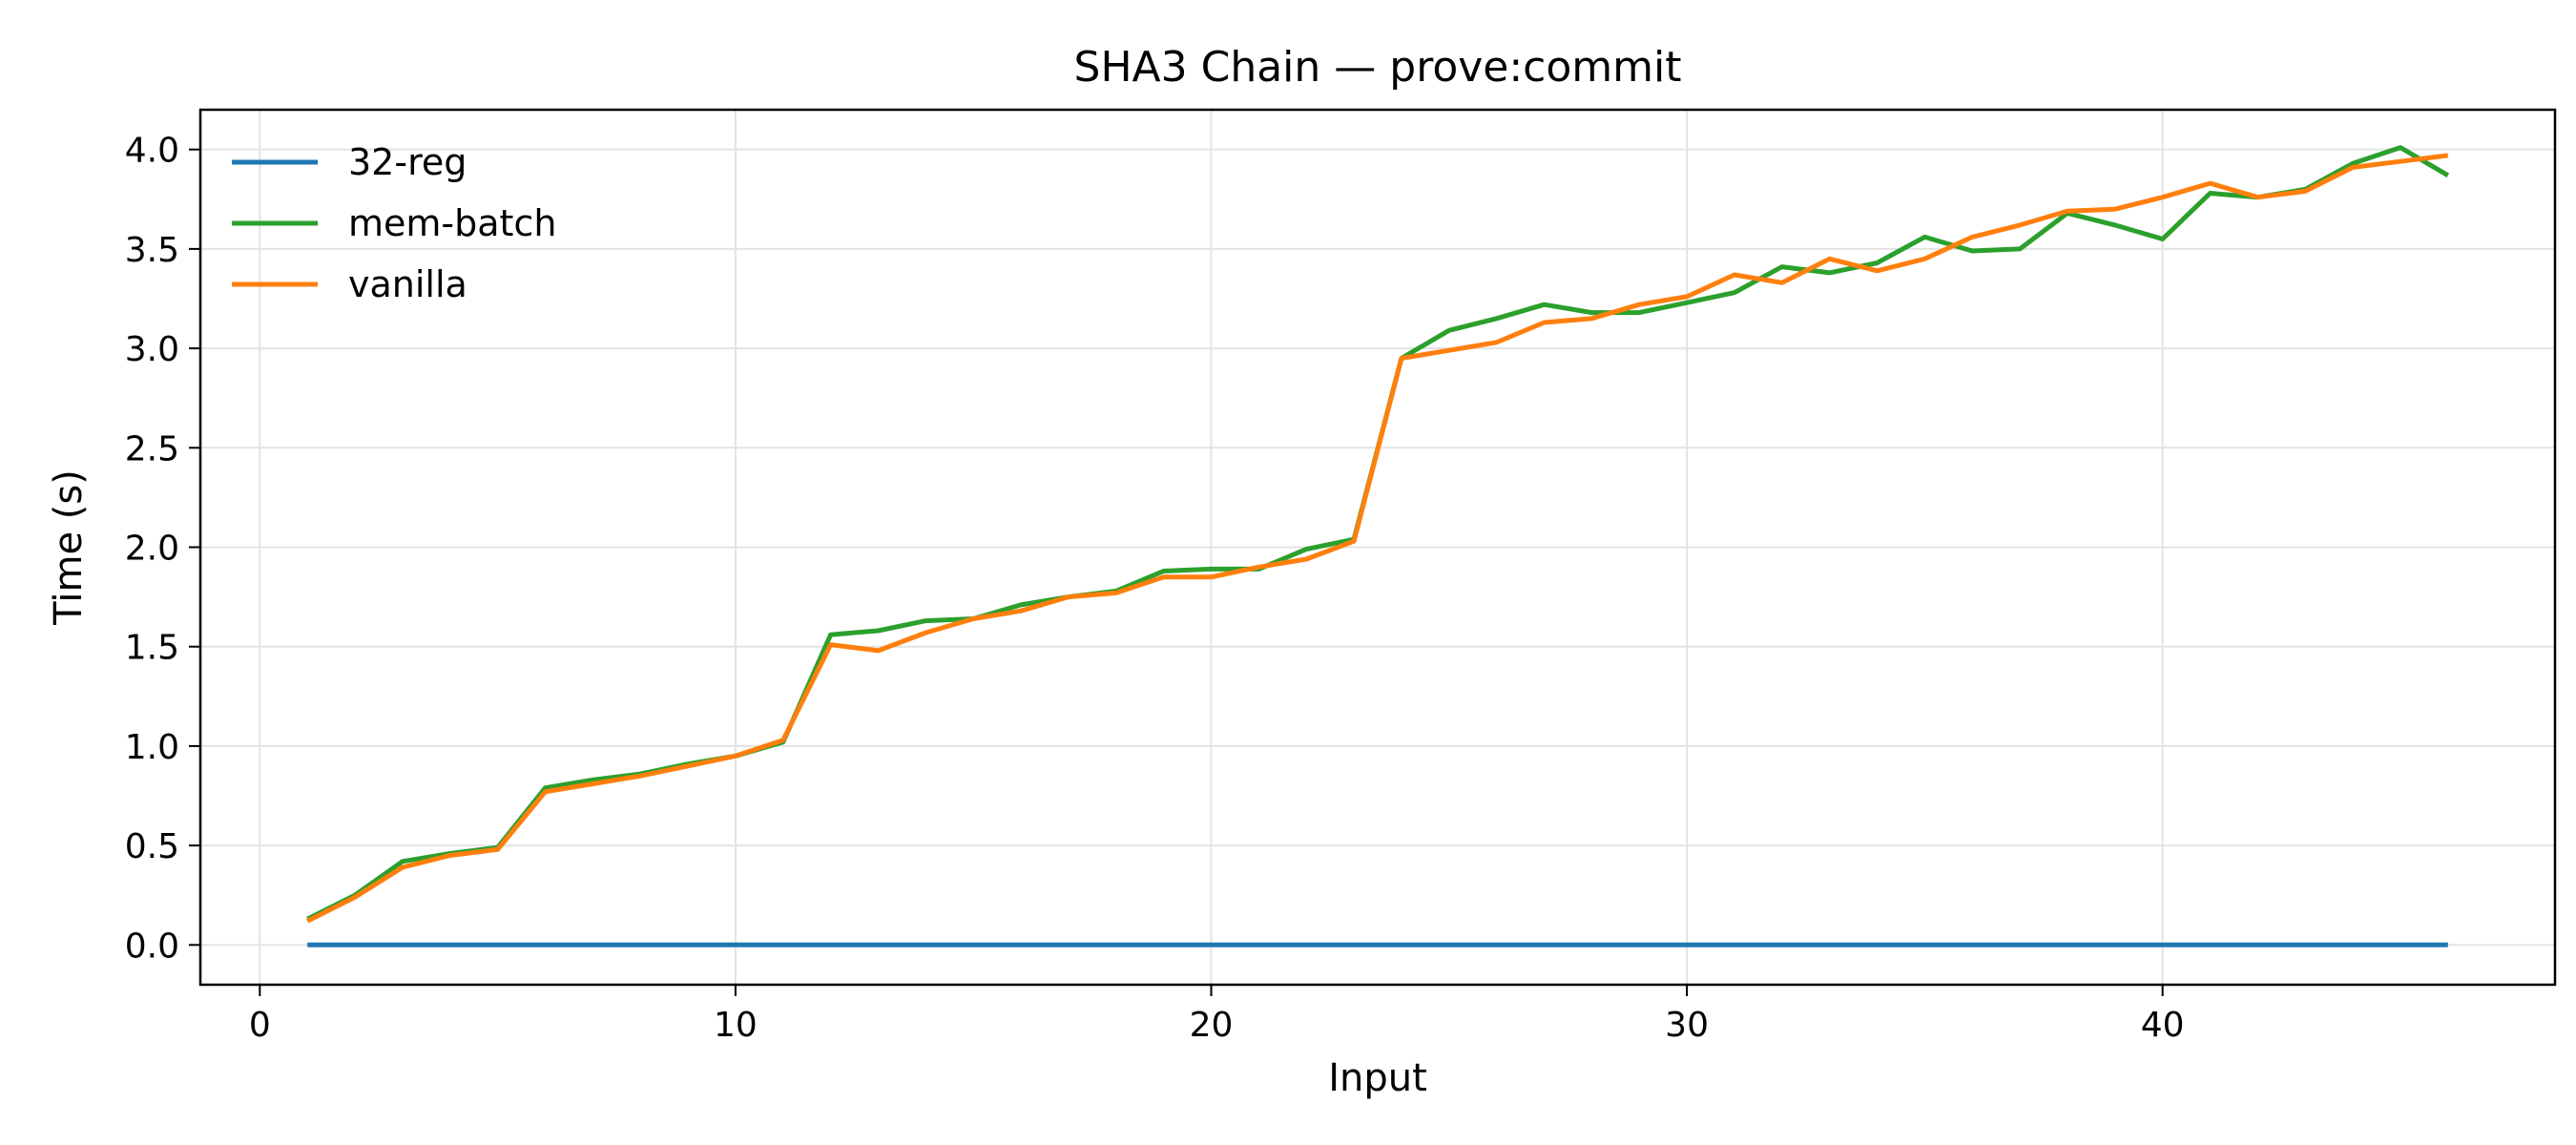 The image size is (2576, 1145). Describe the element at coordinates (1687, 1025) in the screenshot. I see `x-tick-label: 30` at that location.